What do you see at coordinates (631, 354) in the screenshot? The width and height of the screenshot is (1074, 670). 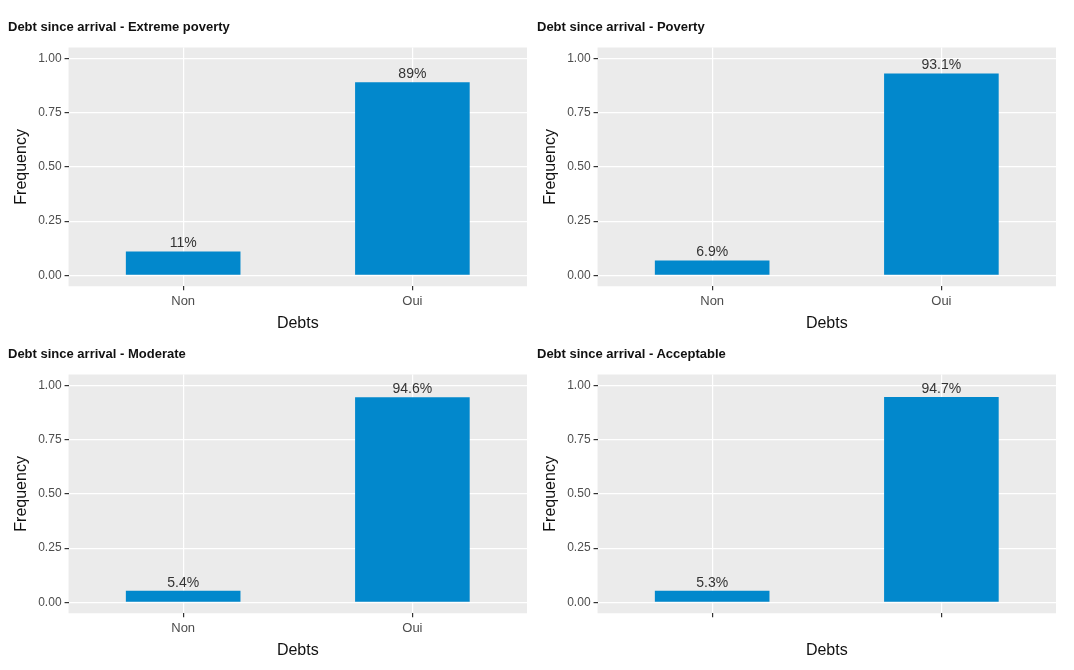 I see `chart-title: Debt since arrival - Acceptable` at bounding box center [631, 354].